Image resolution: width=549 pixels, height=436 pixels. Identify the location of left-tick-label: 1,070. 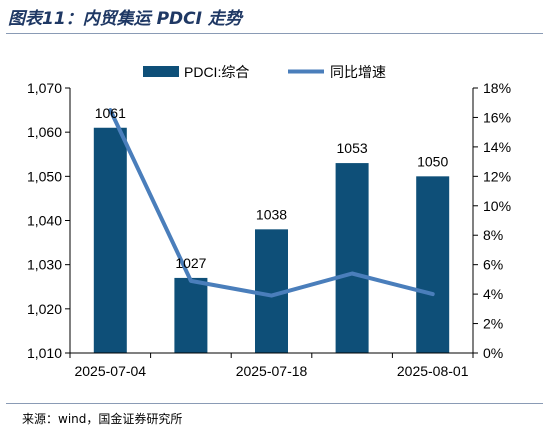
(44, 88).